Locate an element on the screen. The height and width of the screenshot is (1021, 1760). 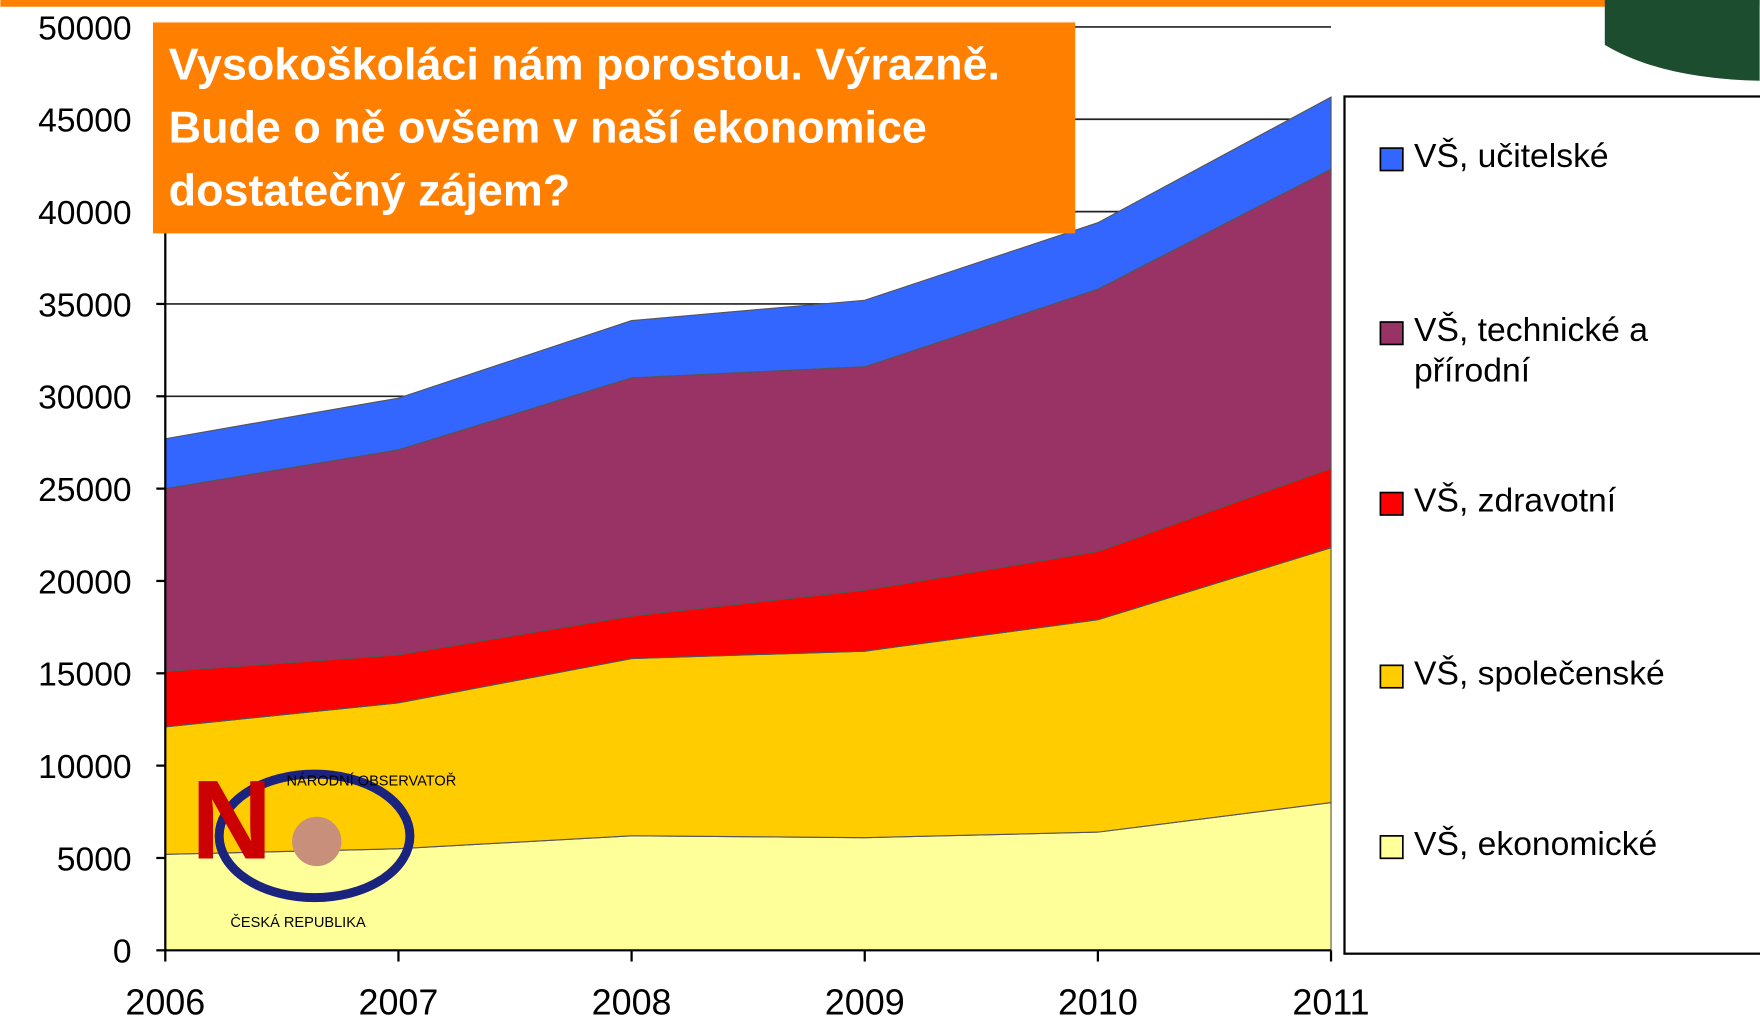
legend-item: VŠ, zdravotní is located at coordinates (1515, 501).